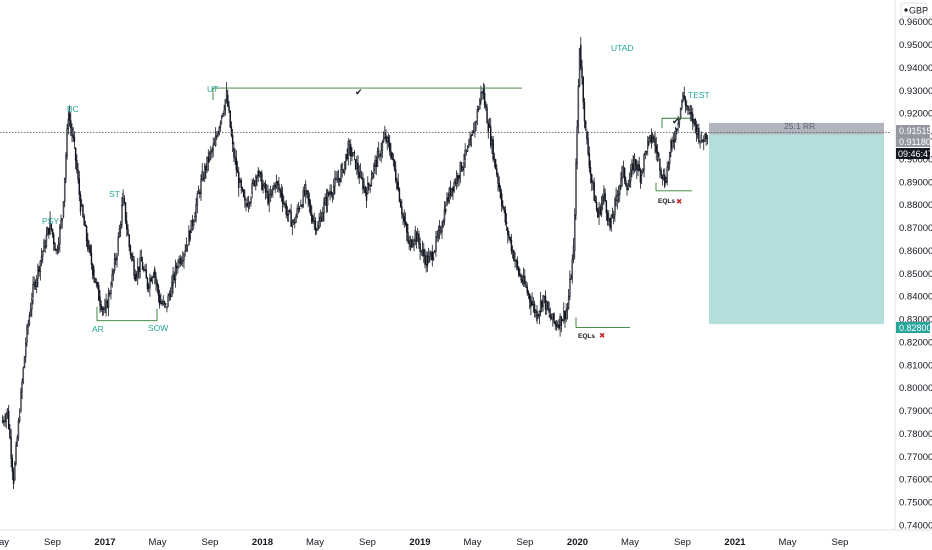 Image resolution: width=932 pixels, height=550 pixels. Describe the element at coordinates (914, 10) in the screenshot. I see `currency-button: GBP` at that location.